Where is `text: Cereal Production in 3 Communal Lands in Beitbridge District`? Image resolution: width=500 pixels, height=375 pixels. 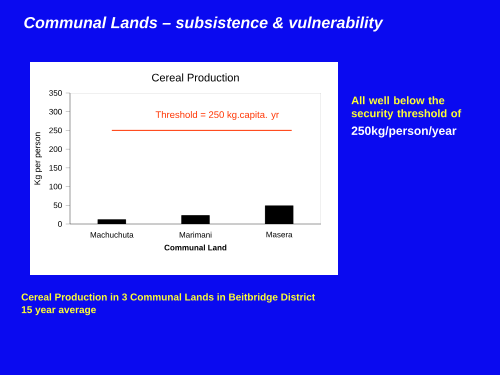 text: Cereal Production in 3 Communal Lands in Beitbridge District is located at coordinates (169, 298).